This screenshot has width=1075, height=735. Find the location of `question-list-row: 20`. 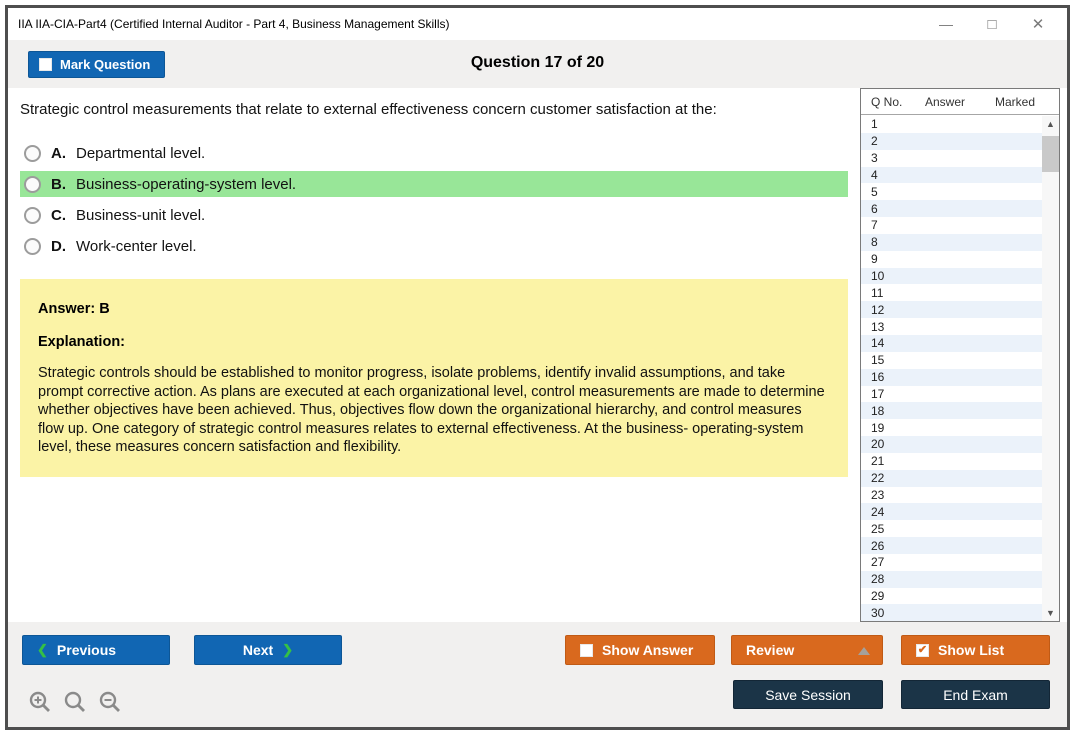

question-list-row: 20 is located at coordinates (951, 444).